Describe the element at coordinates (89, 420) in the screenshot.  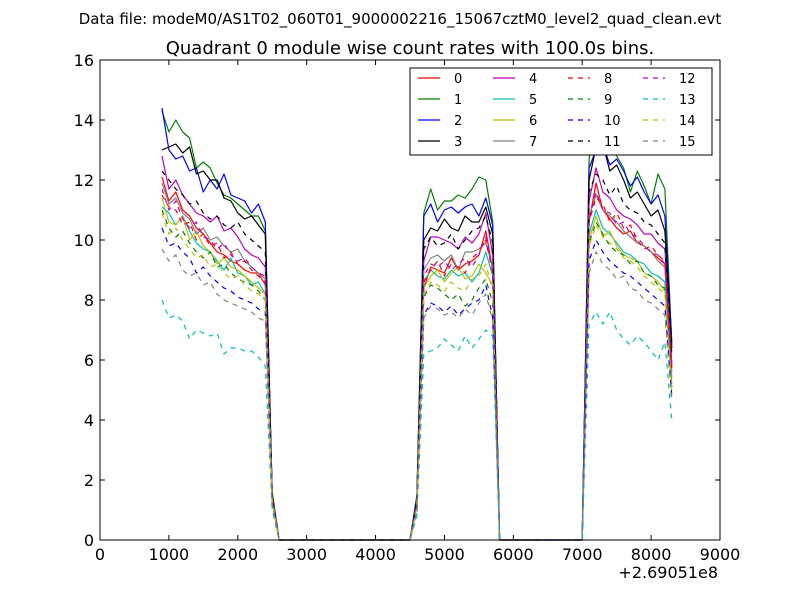
I see `y-tick-label: 4` at that location.